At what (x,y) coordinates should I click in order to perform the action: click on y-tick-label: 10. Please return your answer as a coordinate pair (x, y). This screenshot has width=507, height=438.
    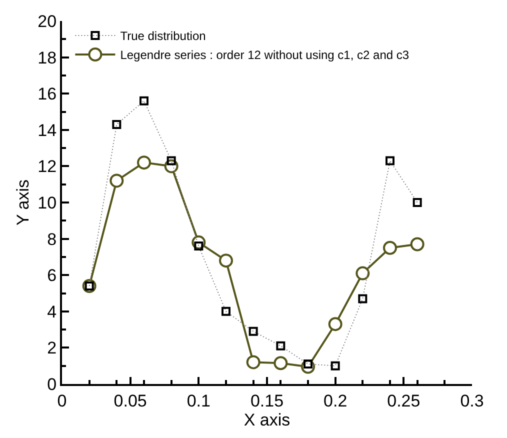
    Looking at the image, I should click on (47, 202).